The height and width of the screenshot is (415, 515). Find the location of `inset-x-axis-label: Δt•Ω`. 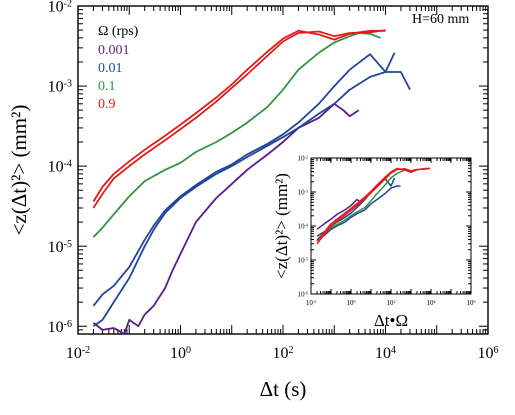

inset-x-axis-label: Δt•Ω is located at coordinates (391, 320).